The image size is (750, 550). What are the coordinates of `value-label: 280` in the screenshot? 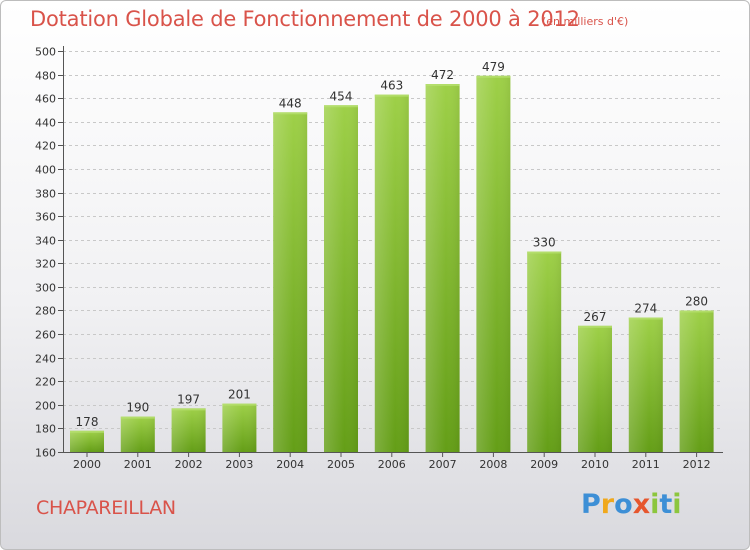 It's located at (696, 301).